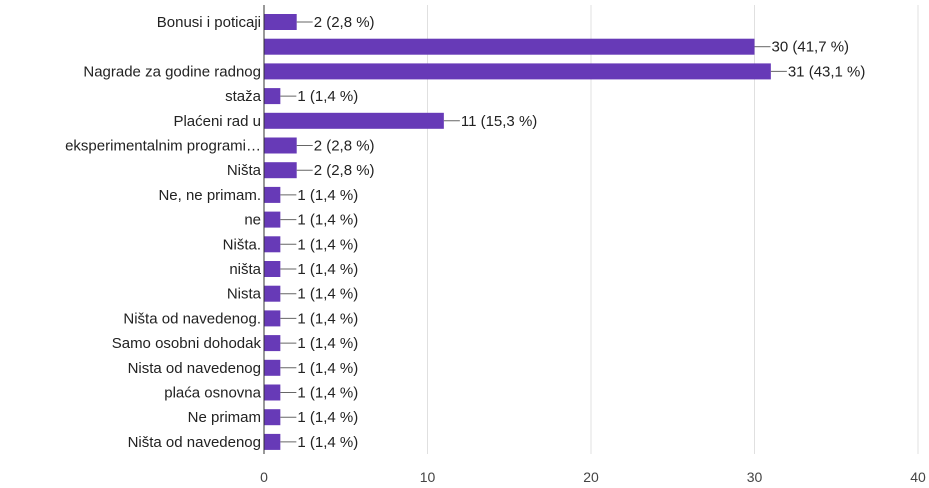 This screenshot has height=488, width=929. What do you see at coordinates (212, 393) in the screenshot?
I see `category-label: plaća osnovna` at bounding box center [212, 393].